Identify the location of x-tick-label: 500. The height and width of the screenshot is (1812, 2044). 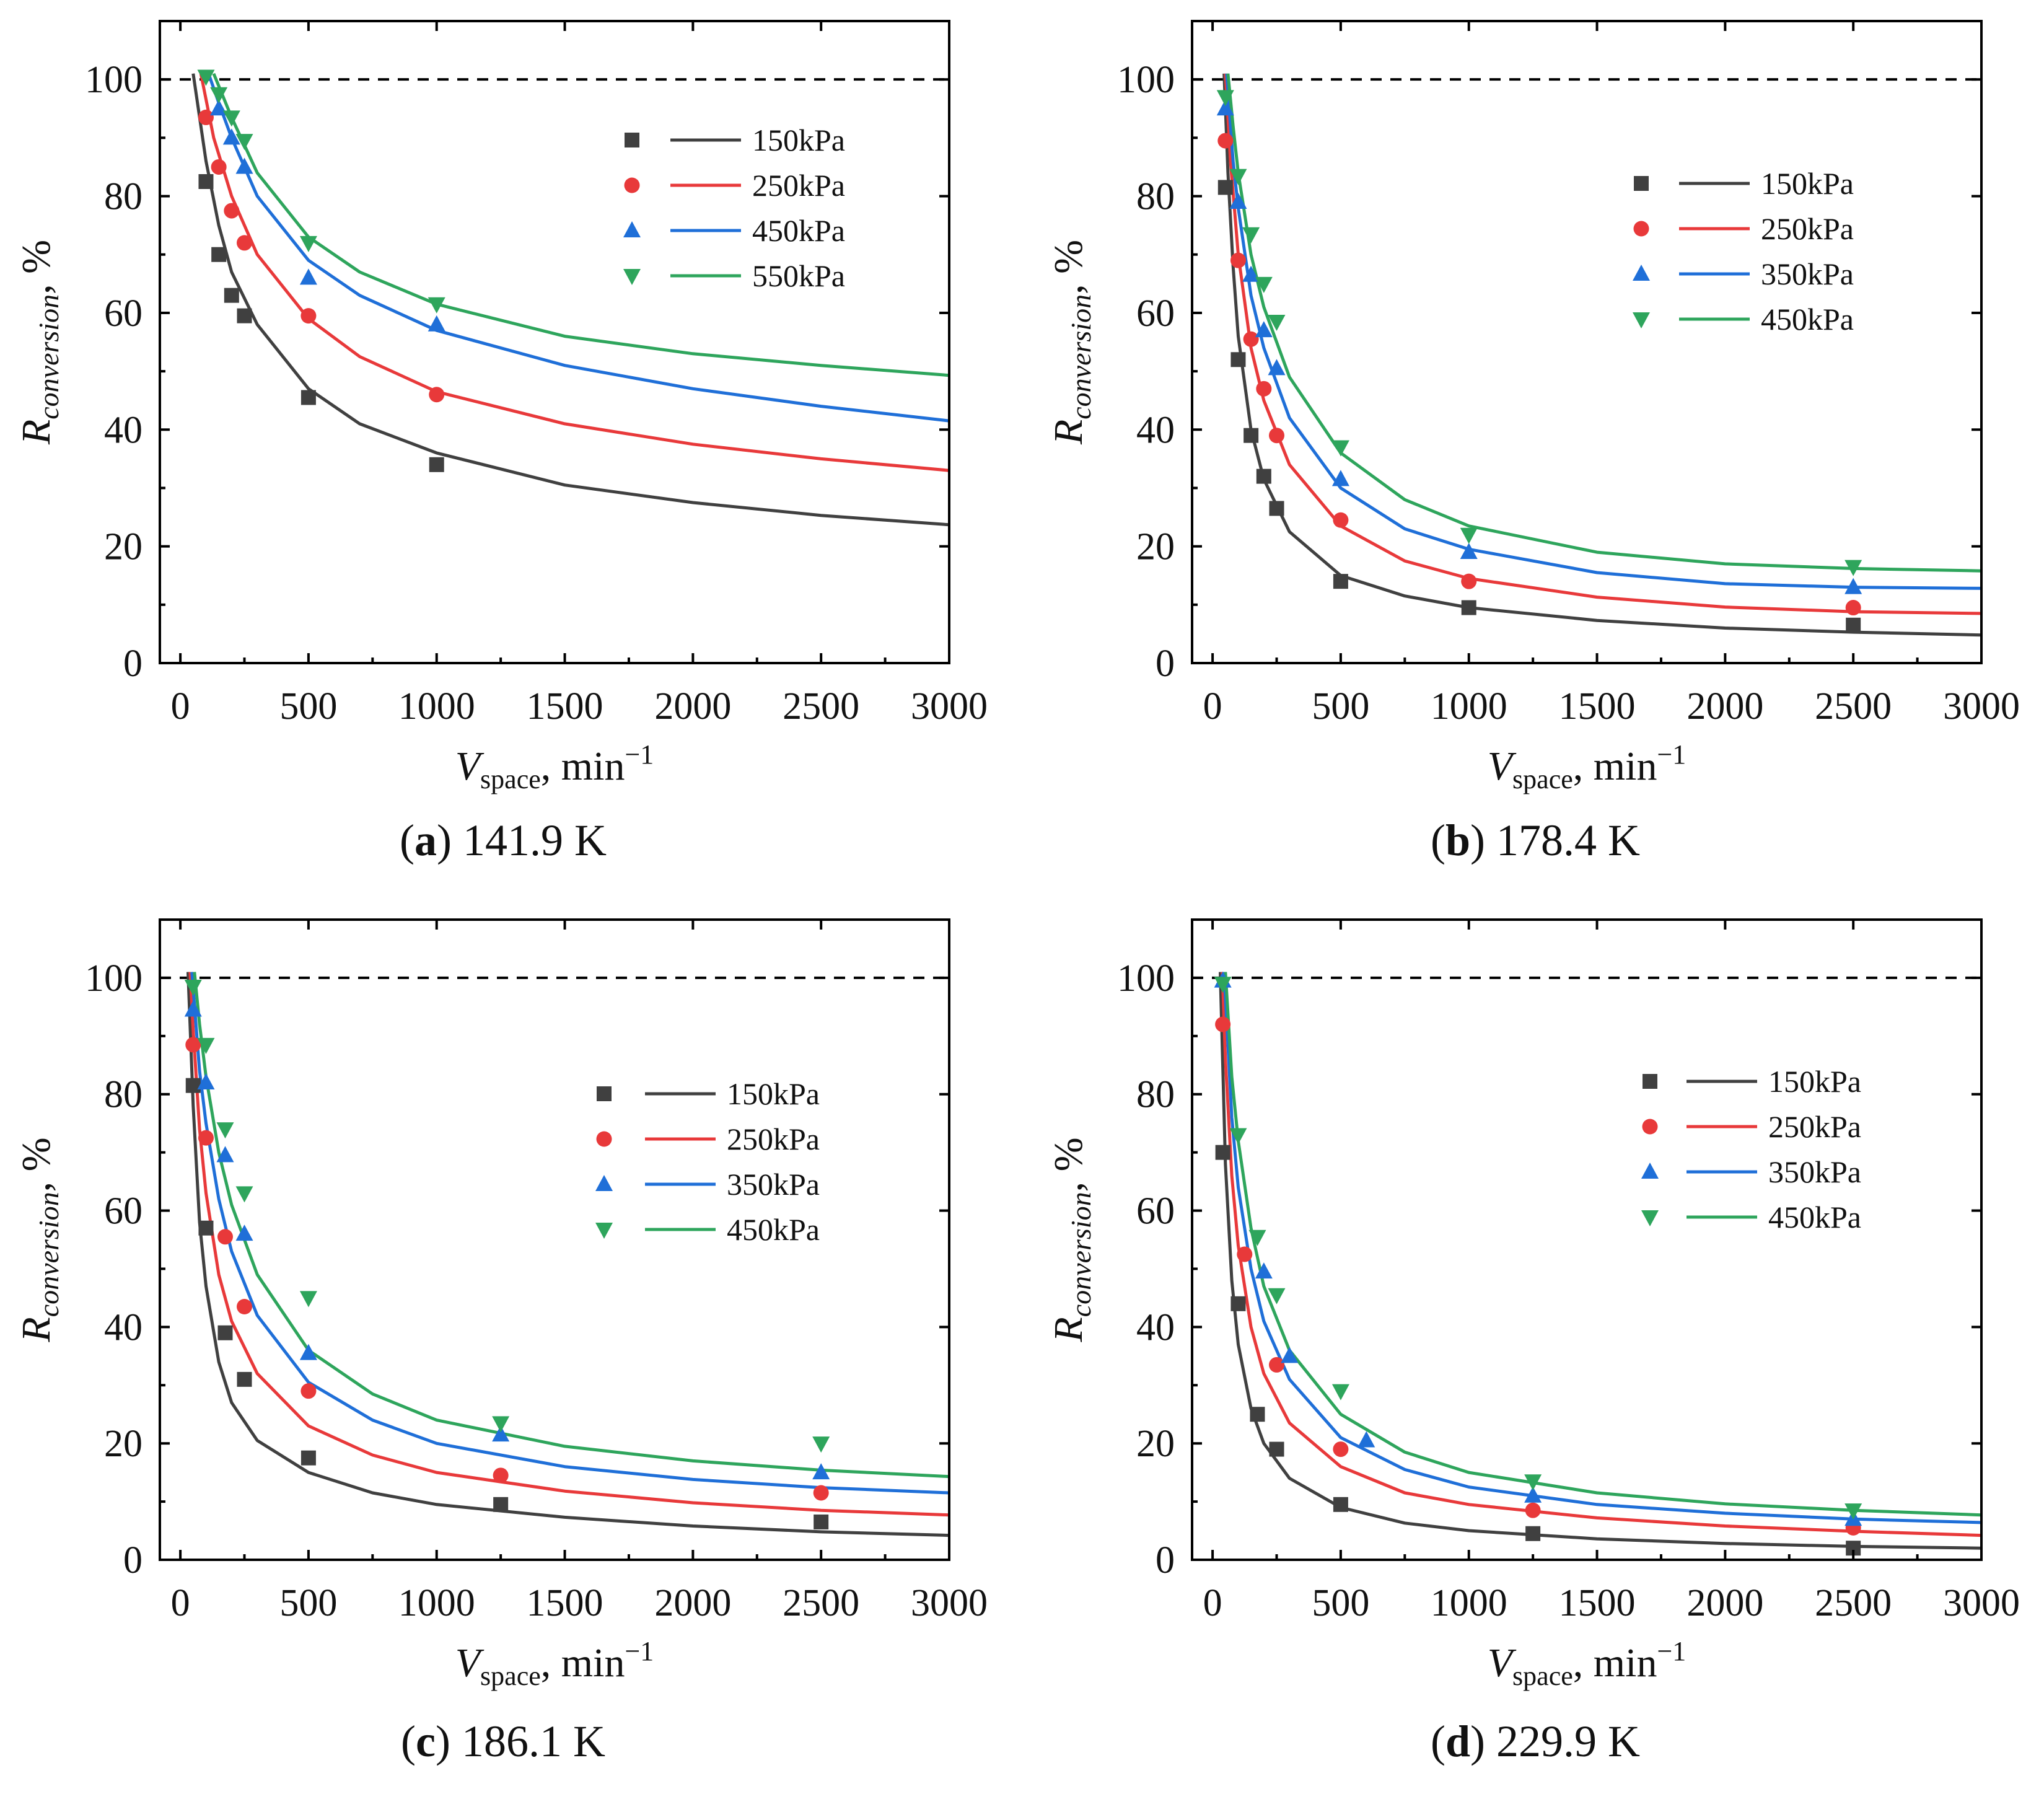
(308, 706).